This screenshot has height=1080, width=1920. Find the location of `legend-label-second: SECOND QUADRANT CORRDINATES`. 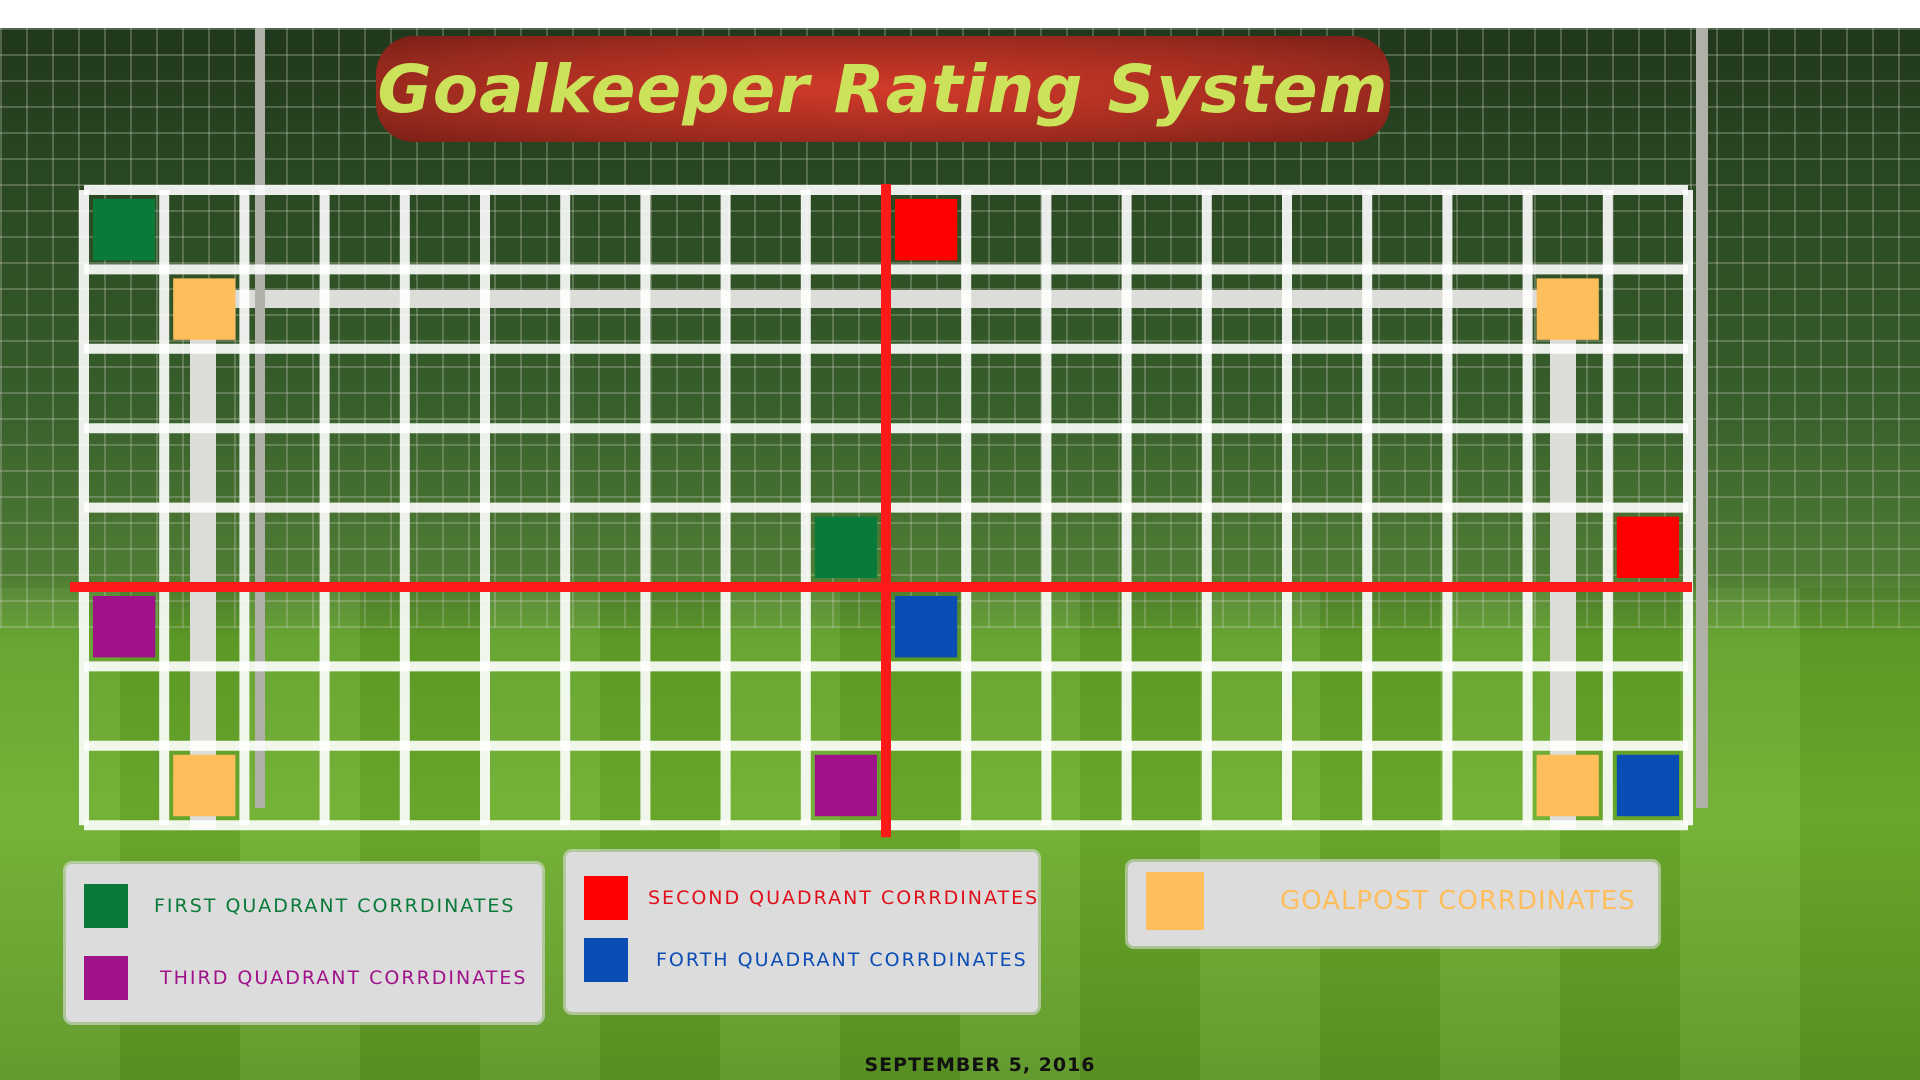

legend-label-second: SECOND QUADRANT CORRDINATES is located at coordinates (844, 898).